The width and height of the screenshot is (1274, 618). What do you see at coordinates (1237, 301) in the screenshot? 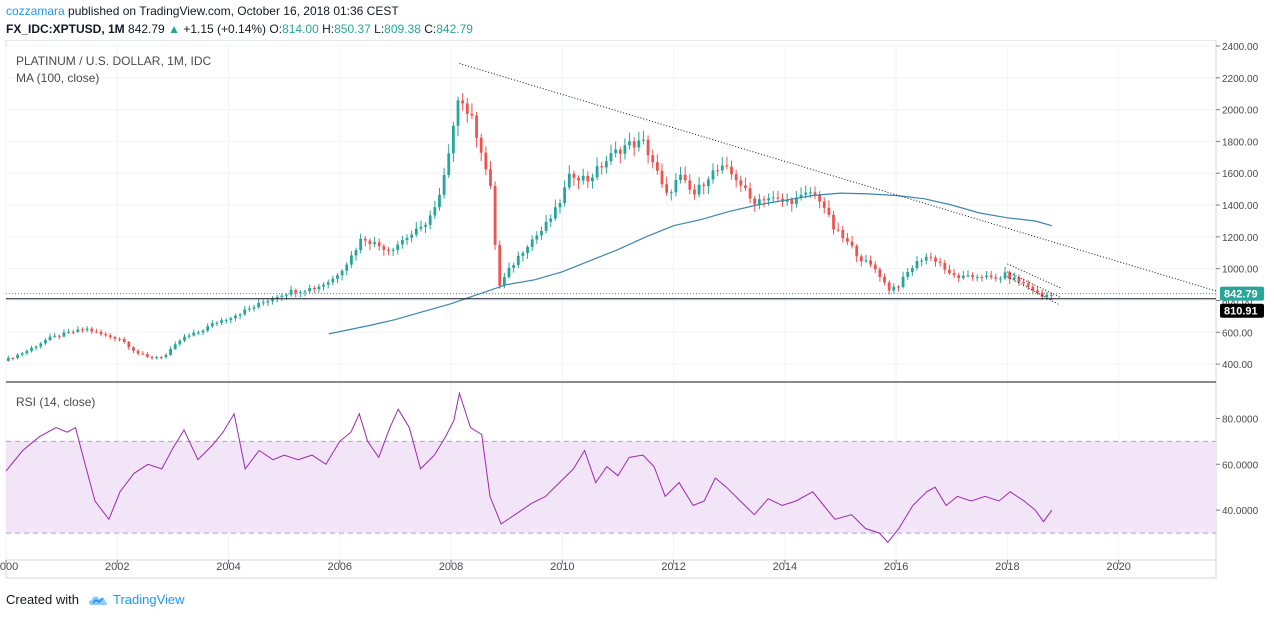
I see `price-tick-label: 800.00` at bounding box center [1237, 301].